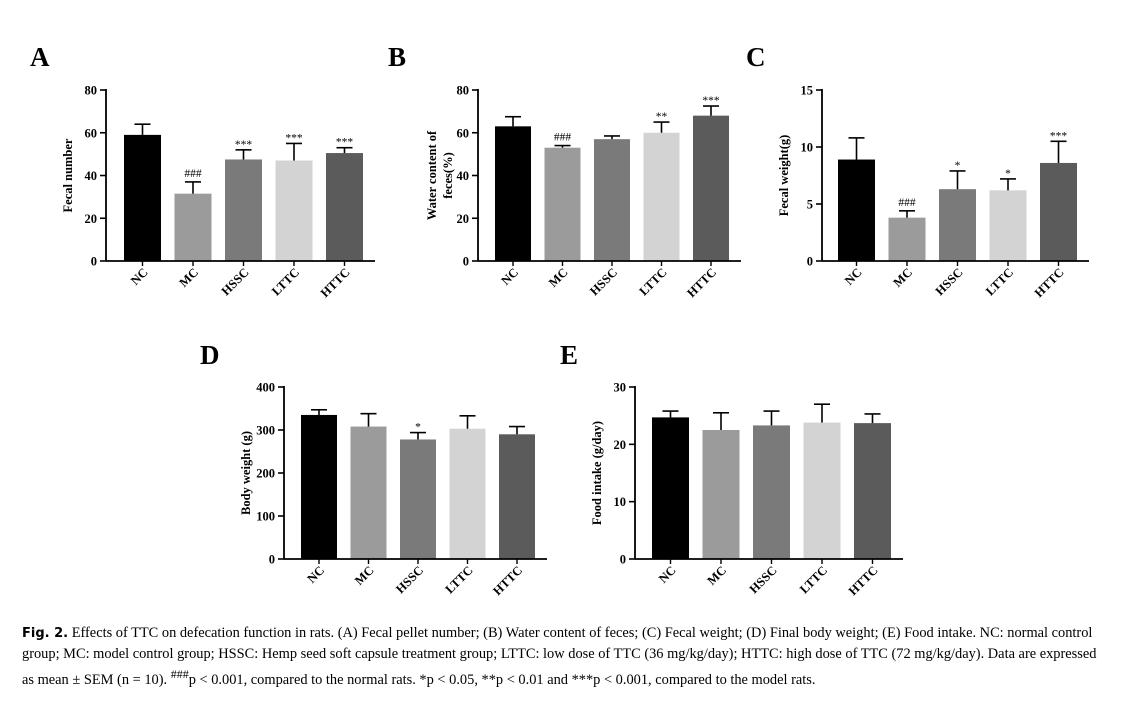 The image size is (1134, 709). Describe the element at coordinates (188, 277) in the screenshot. I see `category-label-a-mc: MC` at that location.